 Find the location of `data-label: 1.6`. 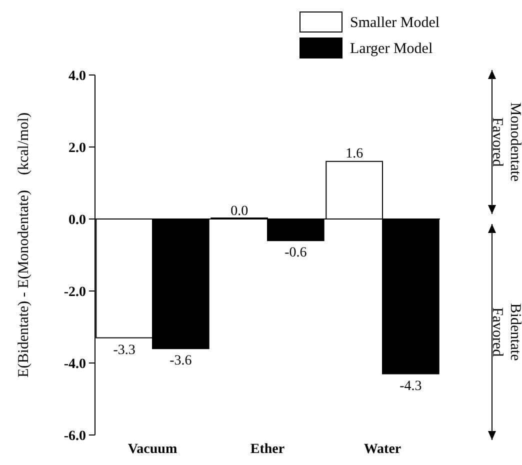

data-label: 1.6 is located at coordinates (355, 154).